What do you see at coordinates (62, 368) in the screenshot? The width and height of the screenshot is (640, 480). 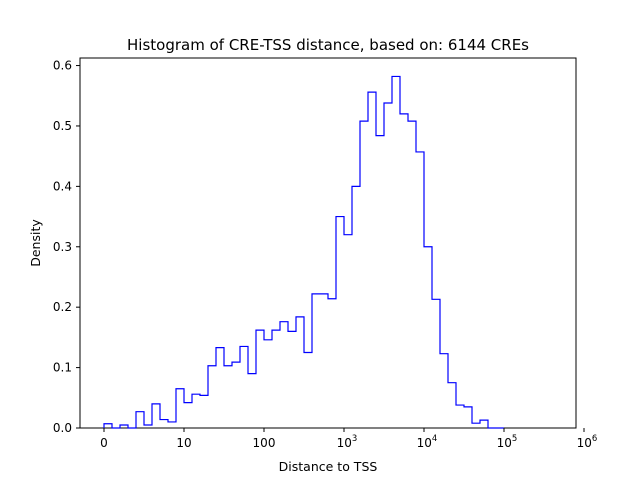 I see `y-tick-label: 0.1` at bounding box center [62, 368].